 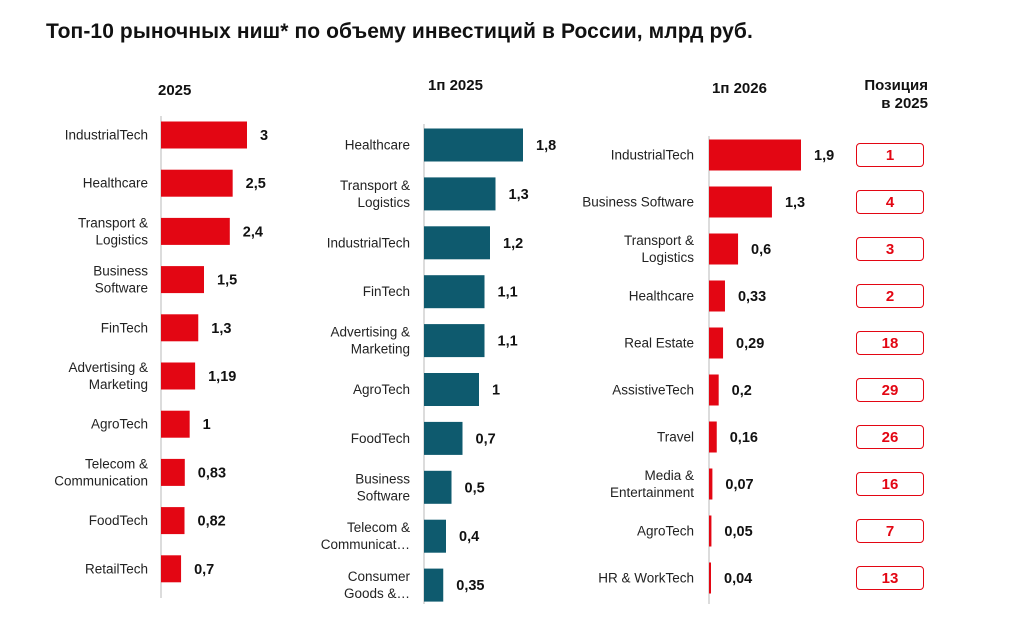 I want to click on value-label-h1-2025-2: 1,3, so click(x=519, y=195).